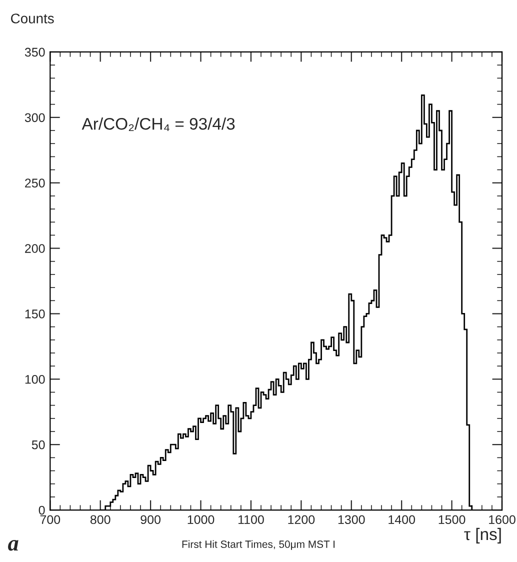 This screenshot has height=562, width=517. What do you see at coordinates (35, 314) in the screenshot?
I see `y-tick-label: 150` at bounding box center [35, 314].